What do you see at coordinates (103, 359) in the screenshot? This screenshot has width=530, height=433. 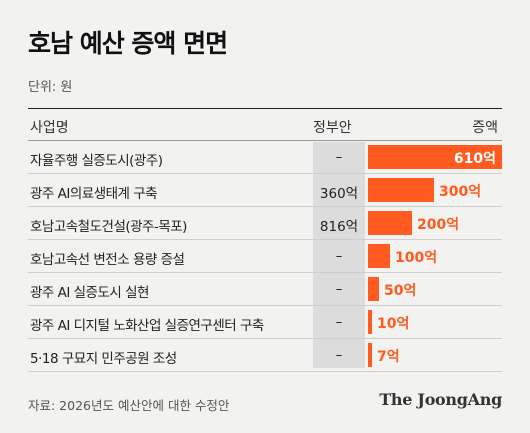 I see `row-name: 5·18 구묘지 민주공원 조성` at bounding box center [103, 359].